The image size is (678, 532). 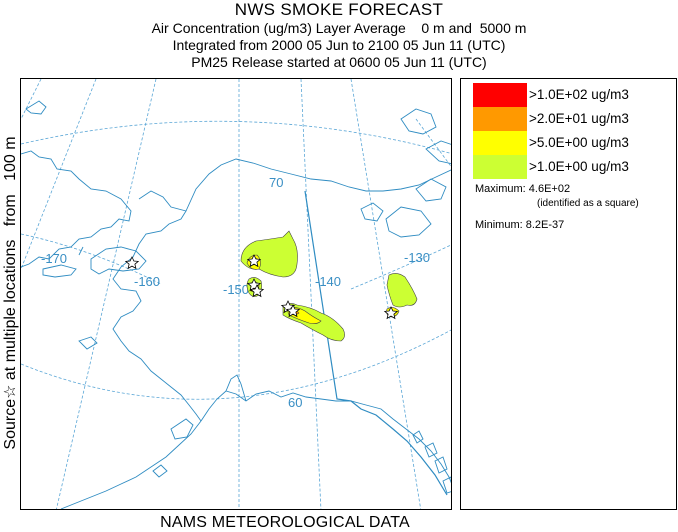 I want to click on coast-mackenzie-delta, so click(x=372, y=212).